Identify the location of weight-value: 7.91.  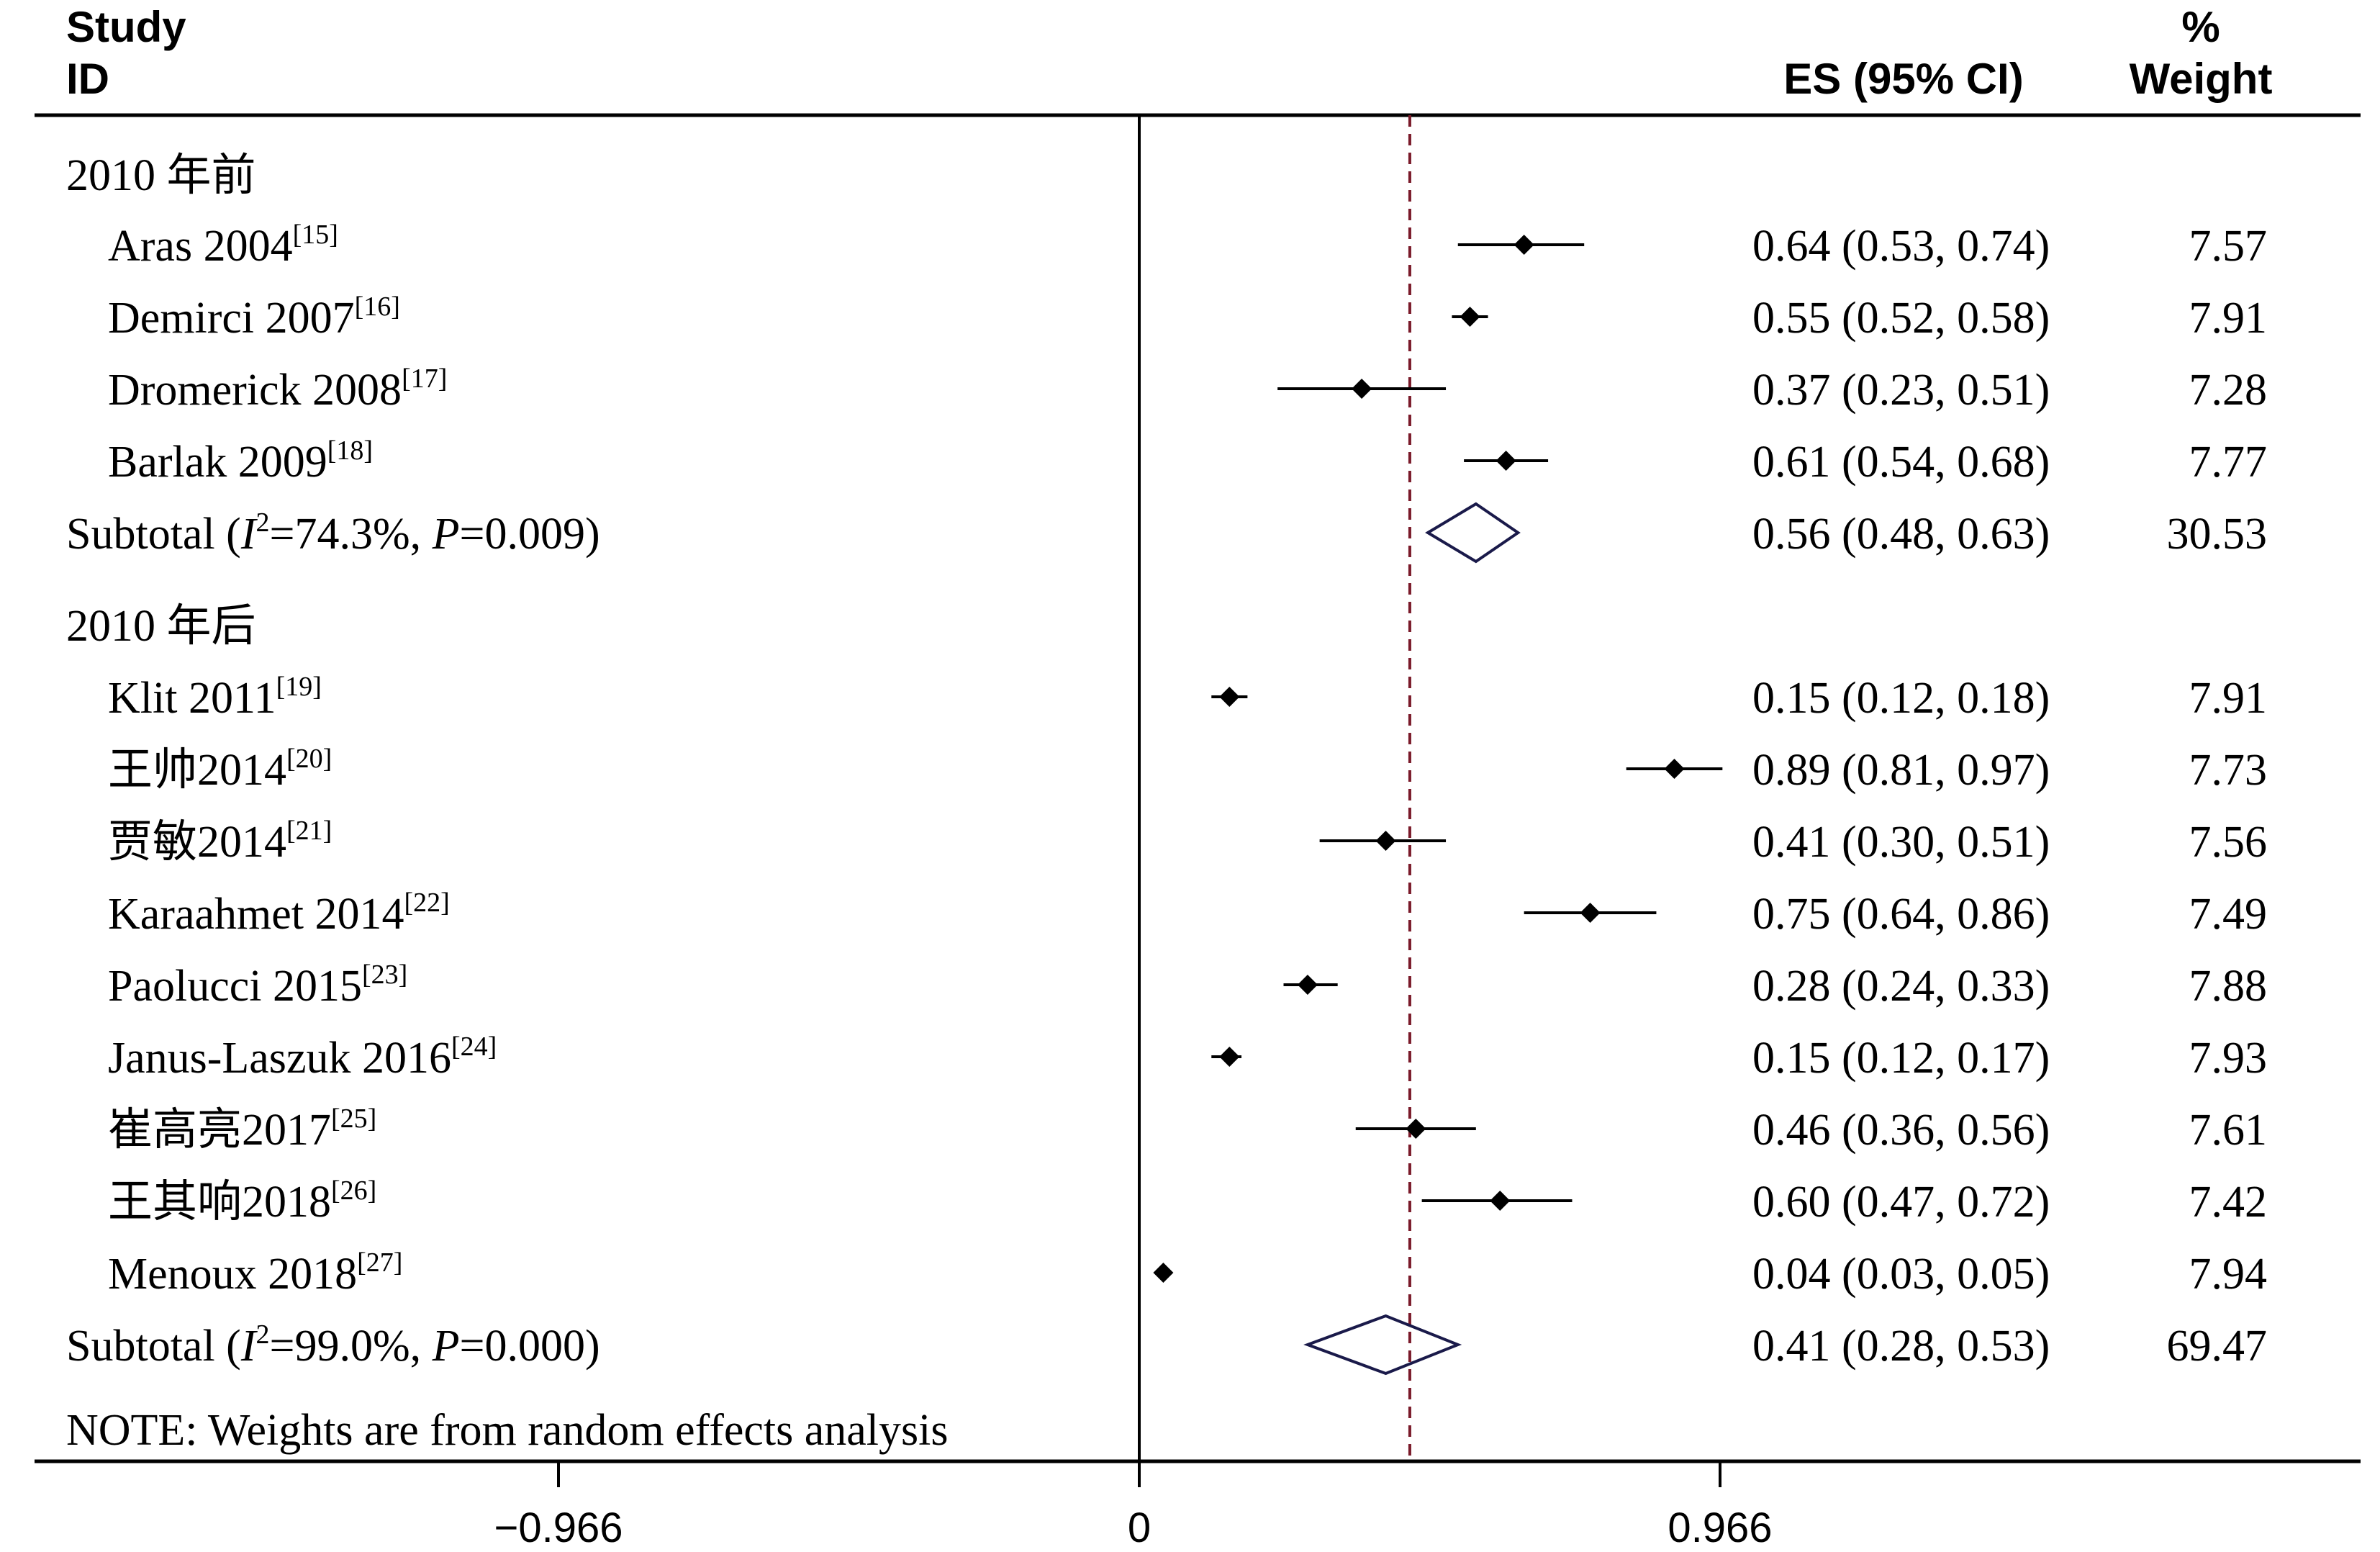
(2228, 698).